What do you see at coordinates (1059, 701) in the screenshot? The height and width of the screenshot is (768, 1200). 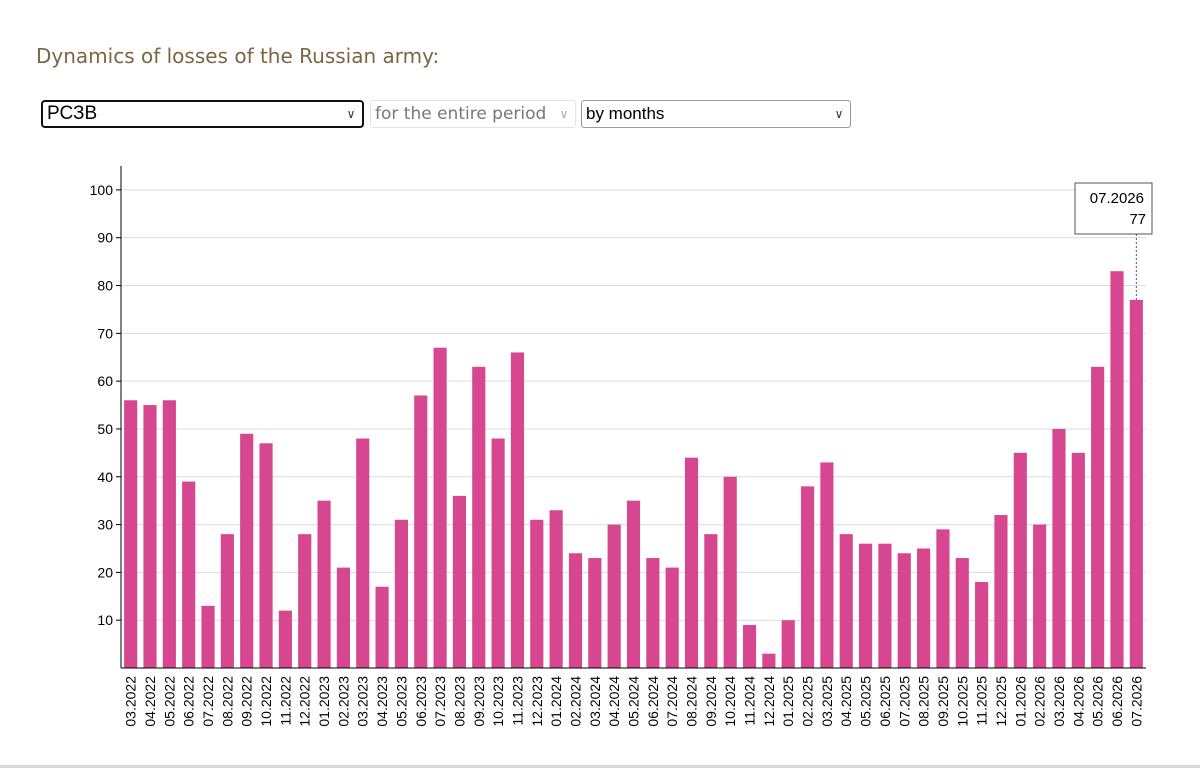 I see `x-tick-label: 03.2026` at bounding box center [1059, 701].